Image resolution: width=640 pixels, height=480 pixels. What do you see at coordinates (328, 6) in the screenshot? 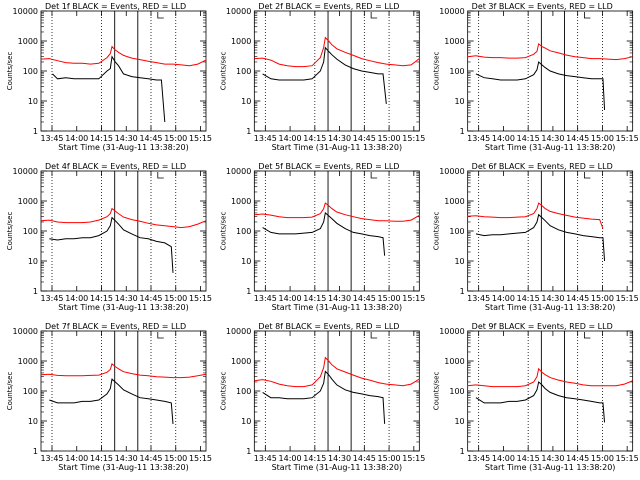
I see `panel-title: Det 2f BLACK = Events, RED = LLD` at bounding box center [328, 6].